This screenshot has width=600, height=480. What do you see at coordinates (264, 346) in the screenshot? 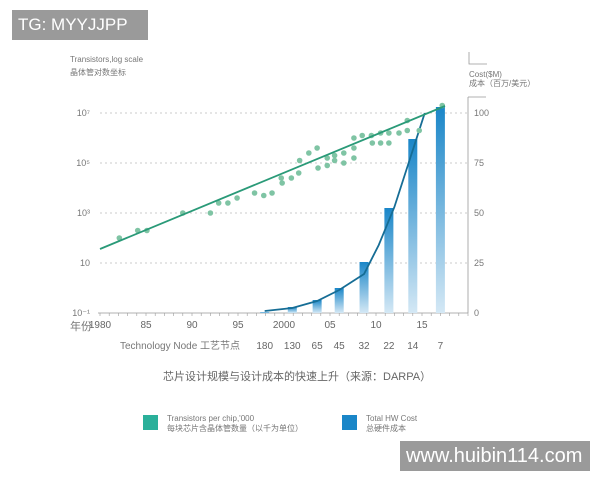
I see `node-tick-label: 180` at bounding box center [264, 346].